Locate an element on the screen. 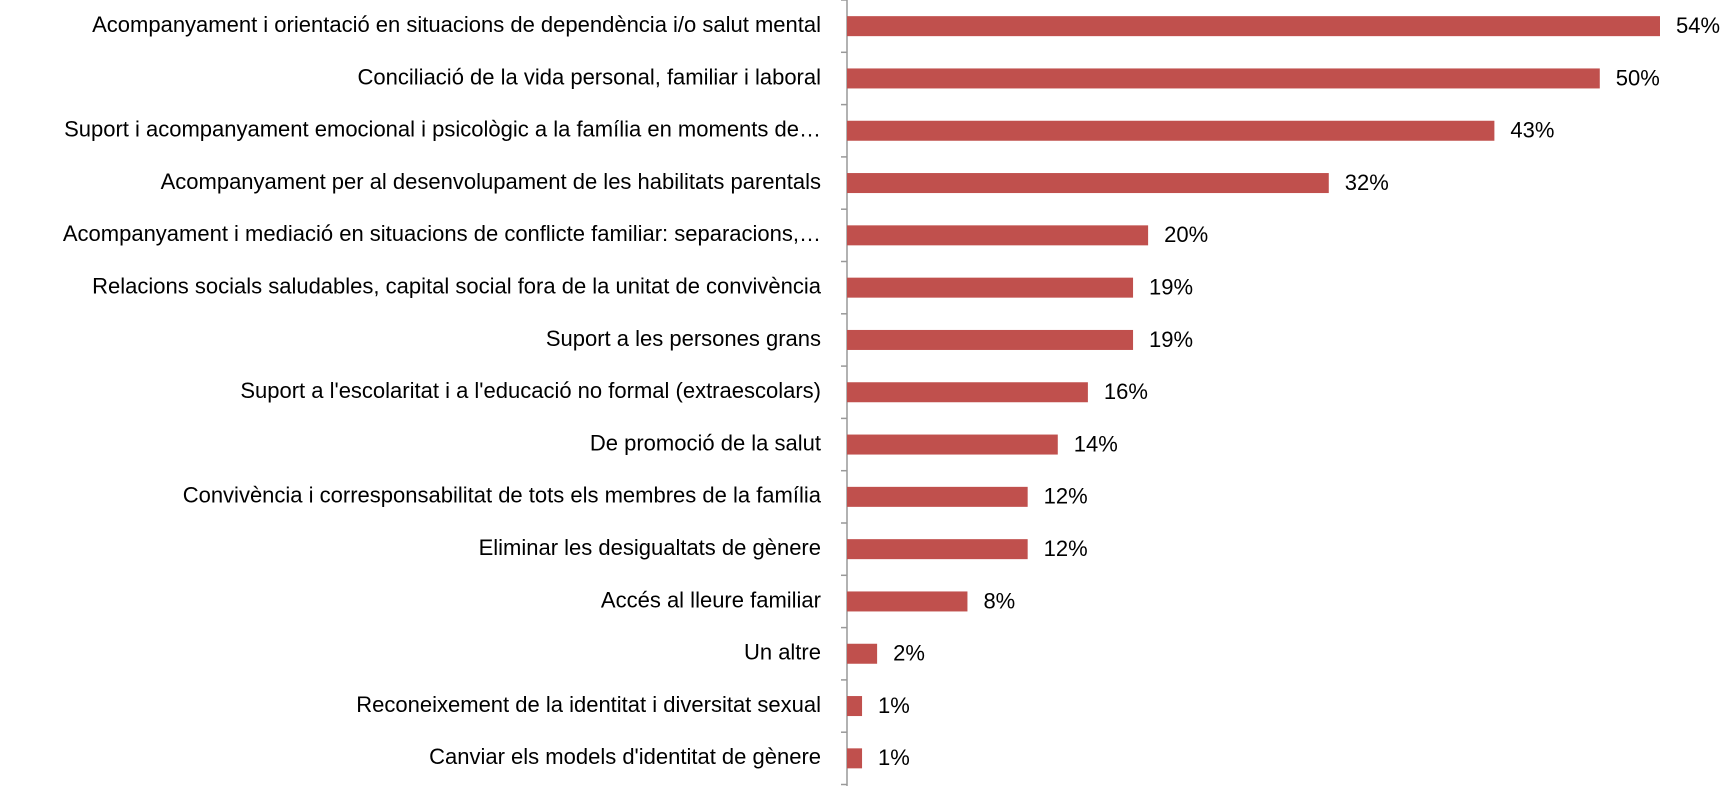  data-label: 2% is located at coordinates (909, 653).